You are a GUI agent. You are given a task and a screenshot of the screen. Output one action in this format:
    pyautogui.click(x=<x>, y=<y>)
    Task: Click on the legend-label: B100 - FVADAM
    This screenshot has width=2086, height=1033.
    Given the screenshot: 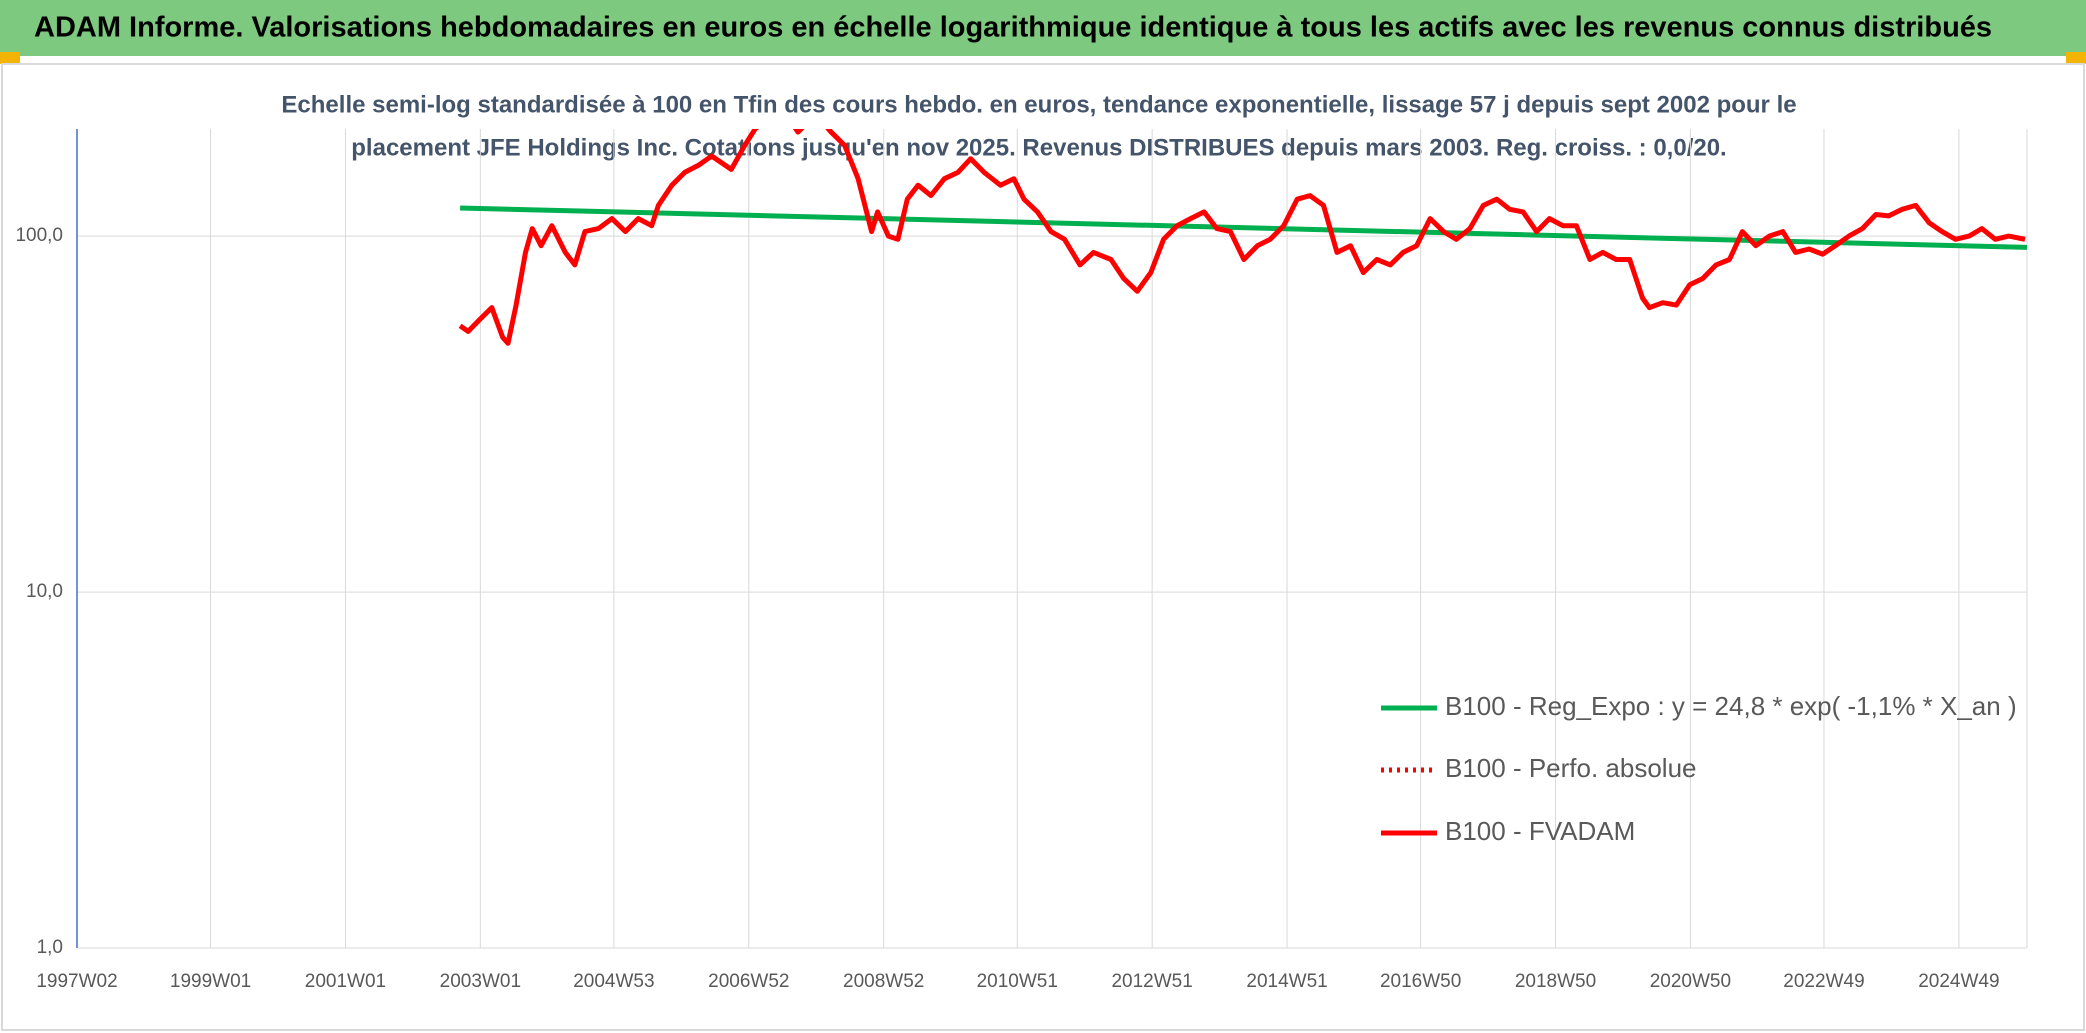 What is the action you would take?
    pyautogui.click(x=1540, y=831)
    